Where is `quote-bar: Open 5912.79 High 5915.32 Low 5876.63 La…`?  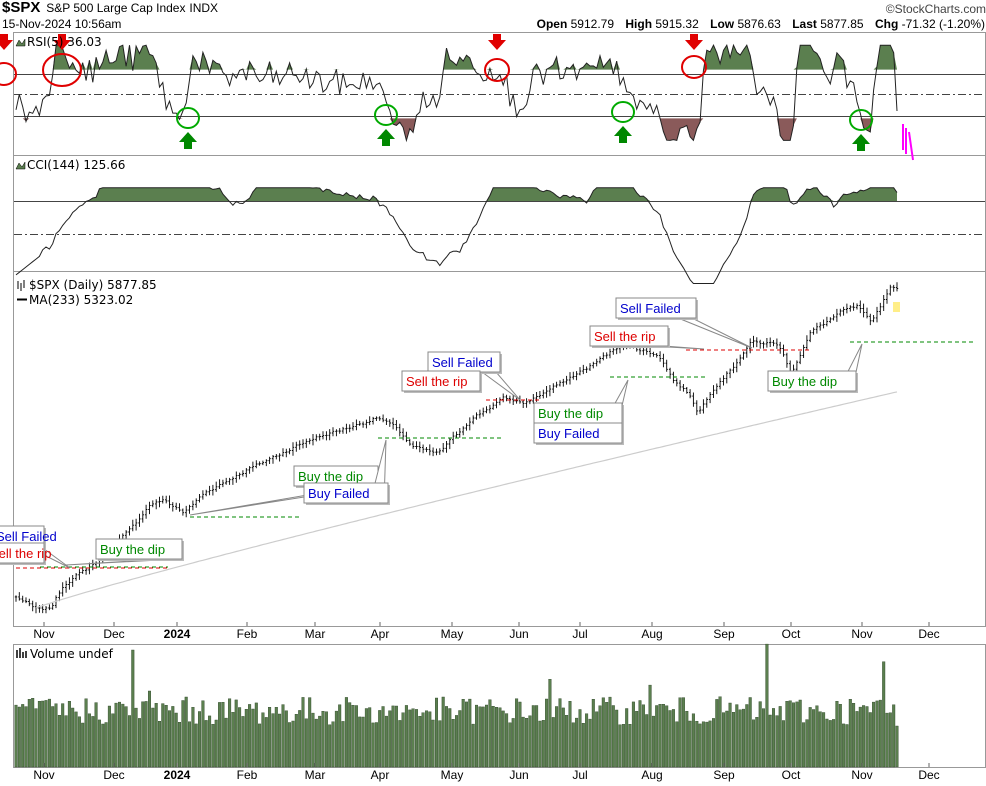 quote-bar: Open 5912.79 High 5915.32 Low 5876.63 La… is located at coordinates (761, 24).